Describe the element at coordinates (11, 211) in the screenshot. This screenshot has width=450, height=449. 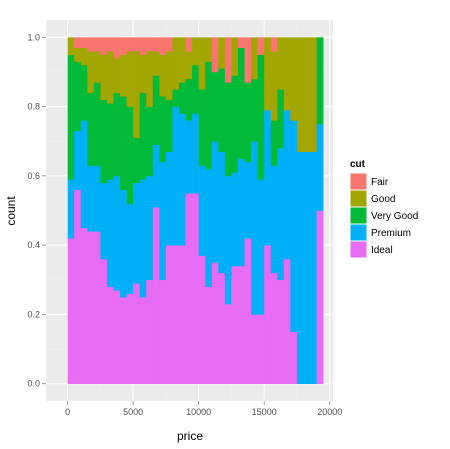
I see `y-axis-title: count` at that location.